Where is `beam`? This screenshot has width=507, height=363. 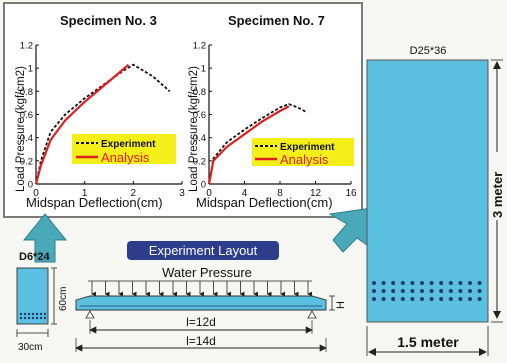
beam is located at coordinates (201, 303).